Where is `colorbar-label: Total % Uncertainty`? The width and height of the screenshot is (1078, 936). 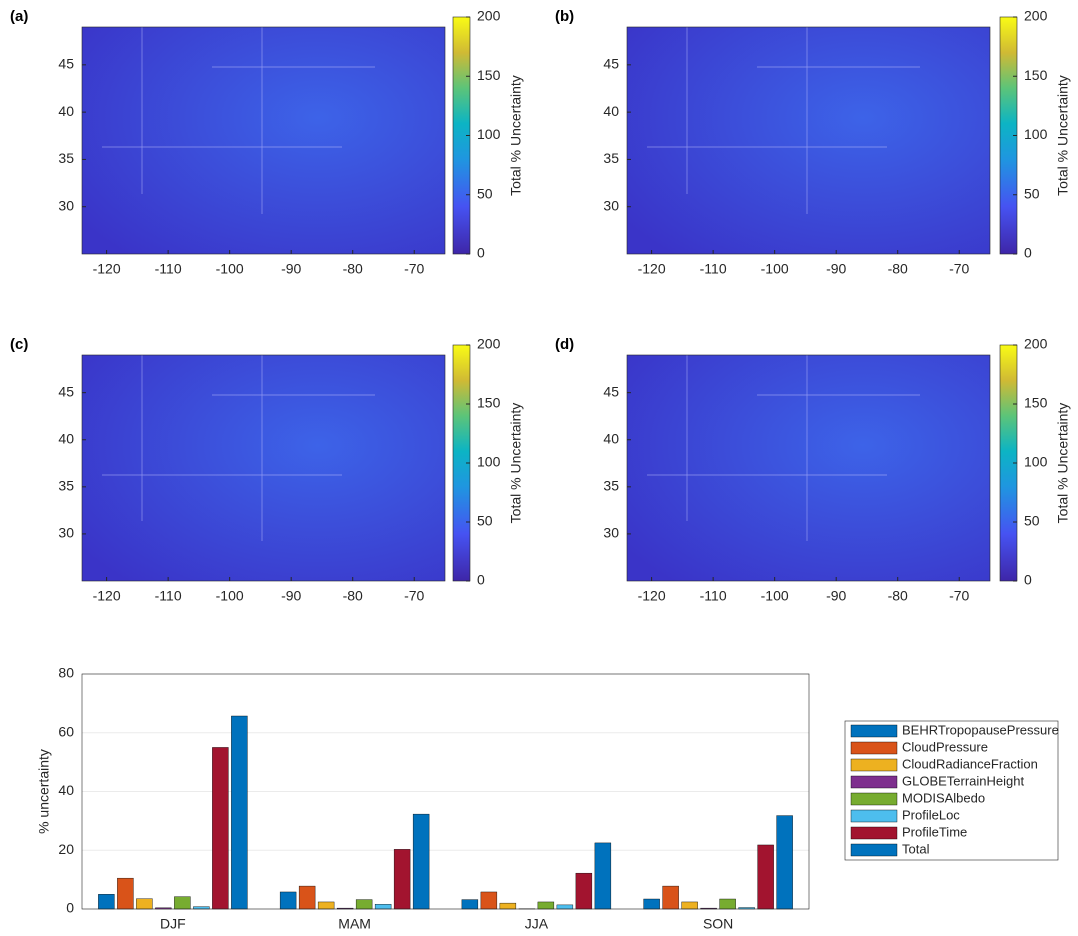
colorbar-label: Total % Uncertainty is located at coordinates (1063, 135).